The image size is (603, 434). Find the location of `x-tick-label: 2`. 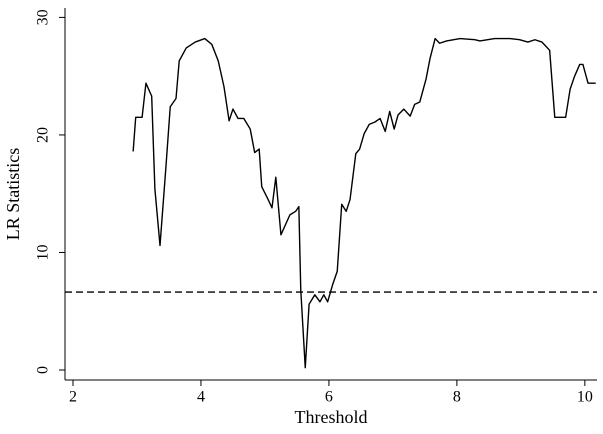

x-tick-label: 2 is located at coordinates (73, 397).